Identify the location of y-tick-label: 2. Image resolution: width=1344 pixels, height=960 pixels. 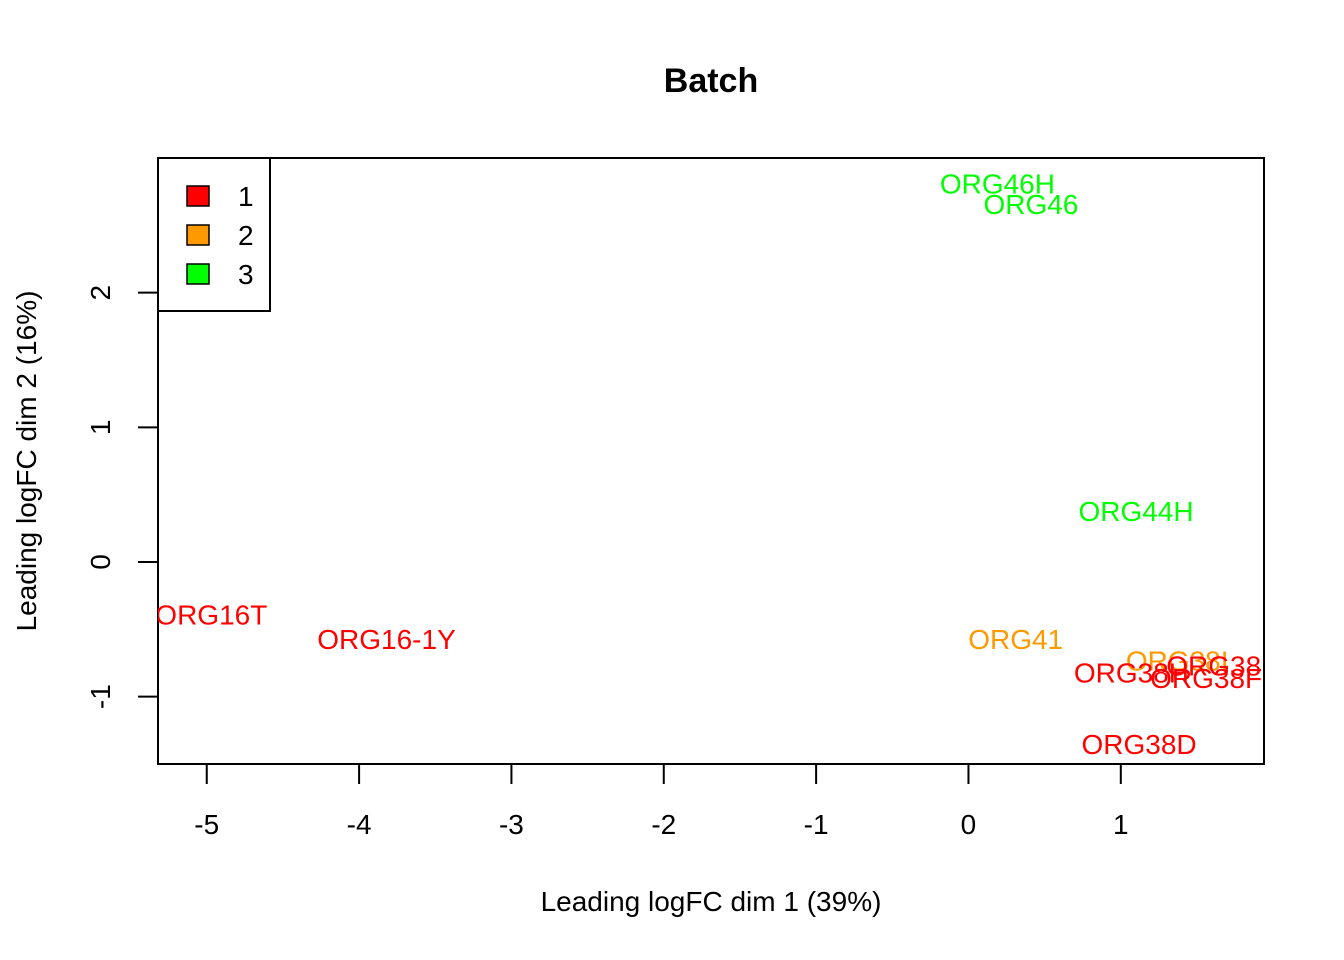
(100, 293).